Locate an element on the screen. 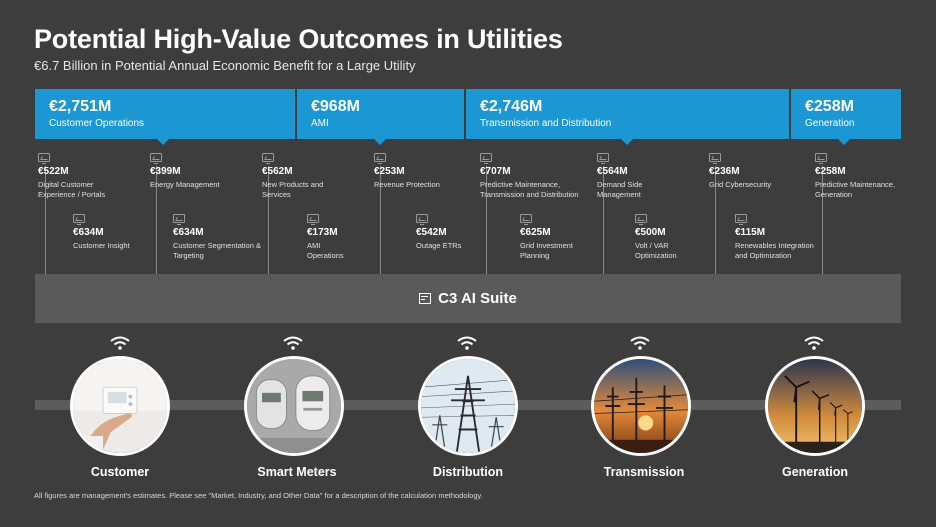 This screenshot has width=936, height=527. outcome-label: Customer Insight is located at coordinates (101, 245).